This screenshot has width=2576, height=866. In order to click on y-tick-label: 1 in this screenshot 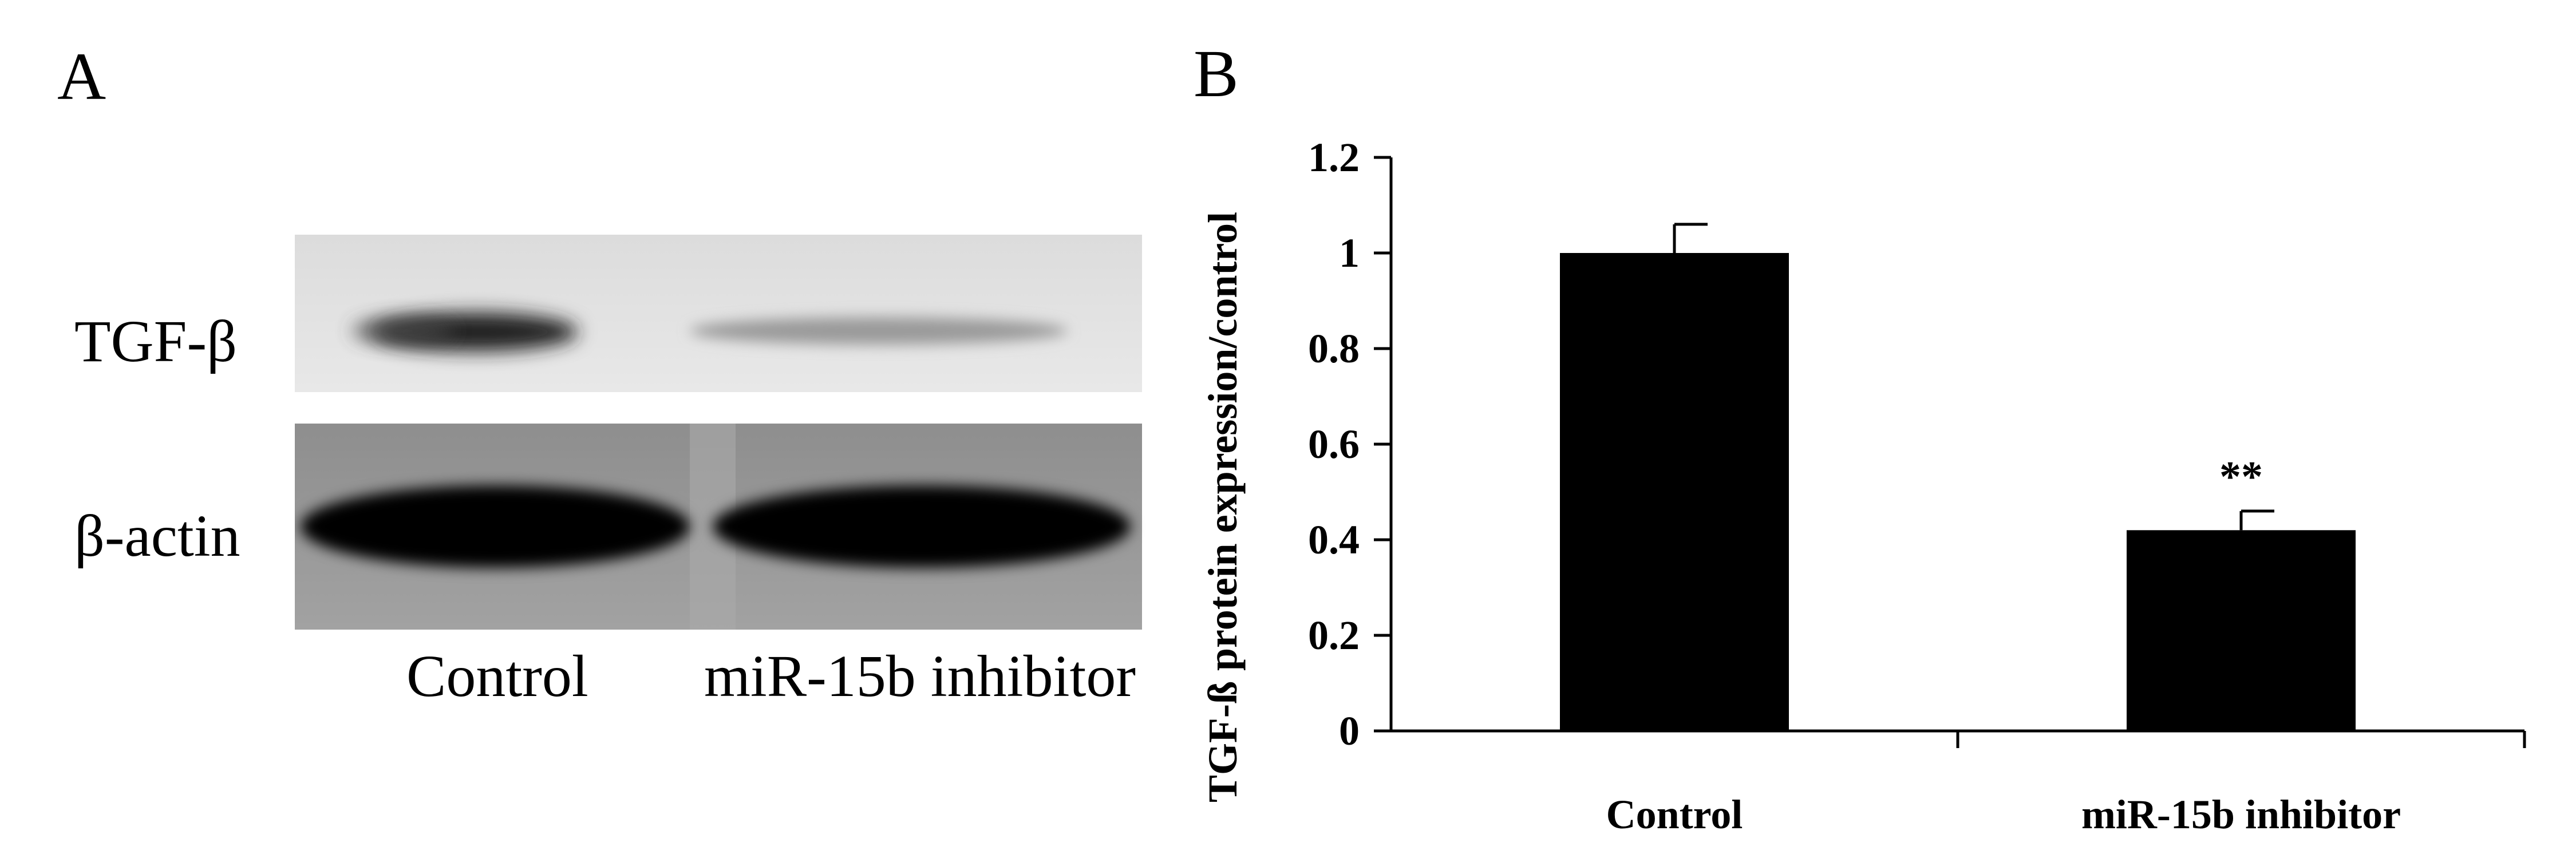, I will do `click(1349, 253)`.